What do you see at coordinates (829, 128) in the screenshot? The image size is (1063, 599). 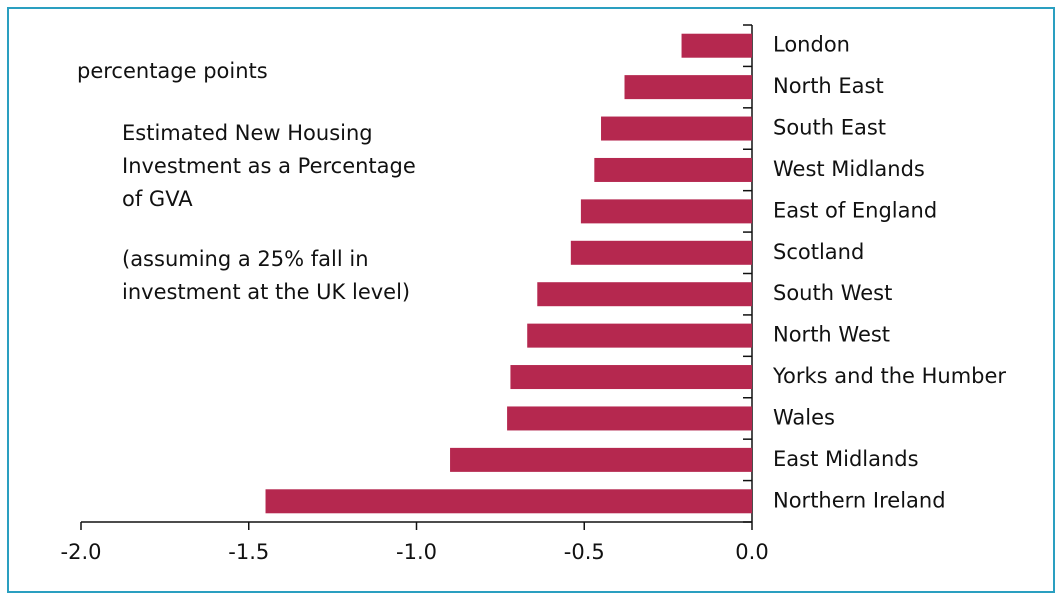 I see `y-tick-label: South East` at bounding box center [829, 128].